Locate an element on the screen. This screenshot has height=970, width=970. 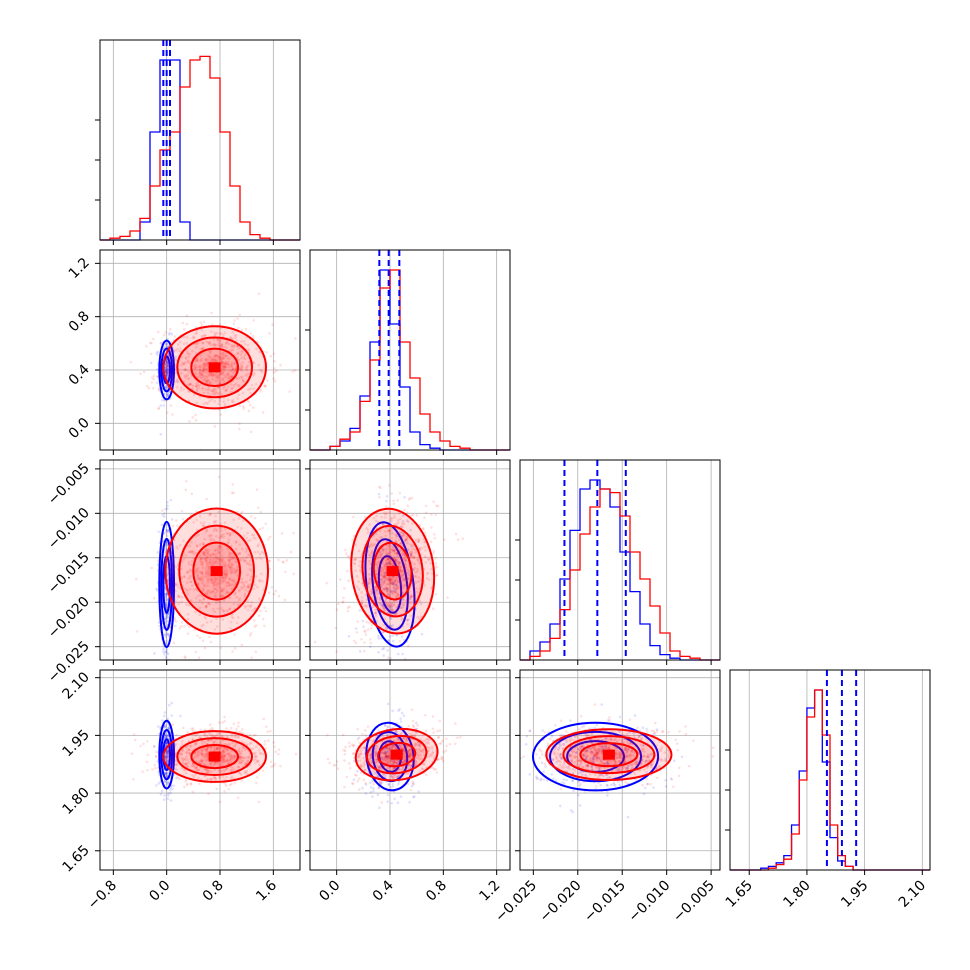
x-tick-label: 0.4 is located at coordinates (383, 890).